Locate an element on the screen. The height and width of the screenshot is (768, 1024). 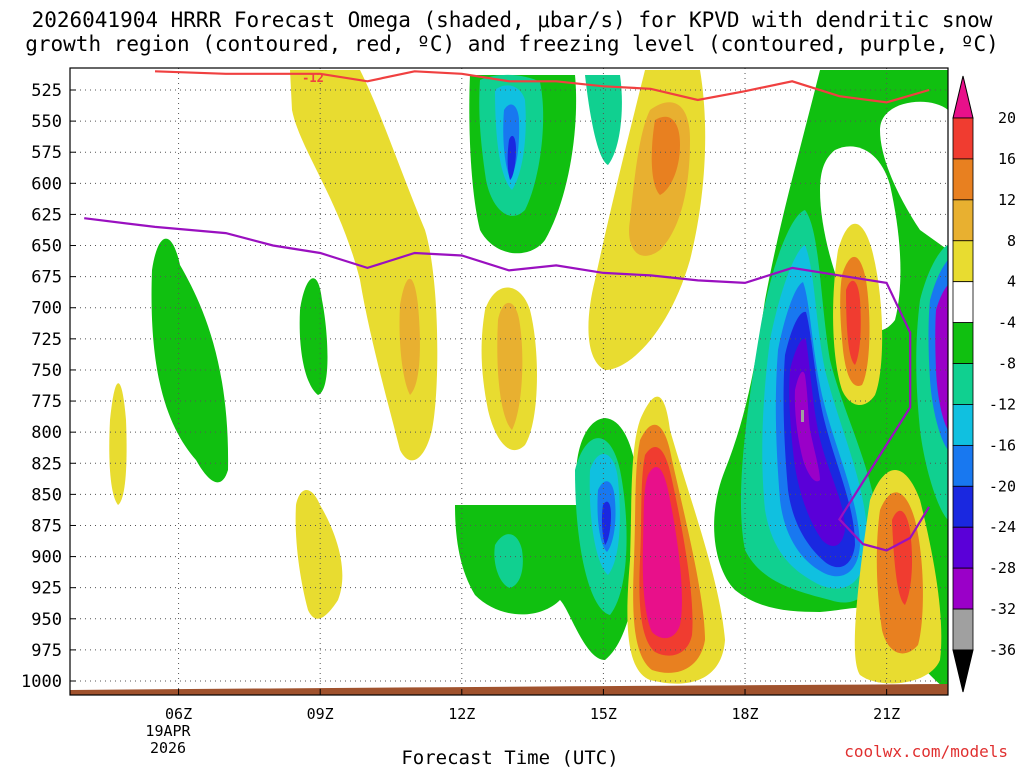
dendritic-snow-growth-contour is located at coordinates (542, 87).